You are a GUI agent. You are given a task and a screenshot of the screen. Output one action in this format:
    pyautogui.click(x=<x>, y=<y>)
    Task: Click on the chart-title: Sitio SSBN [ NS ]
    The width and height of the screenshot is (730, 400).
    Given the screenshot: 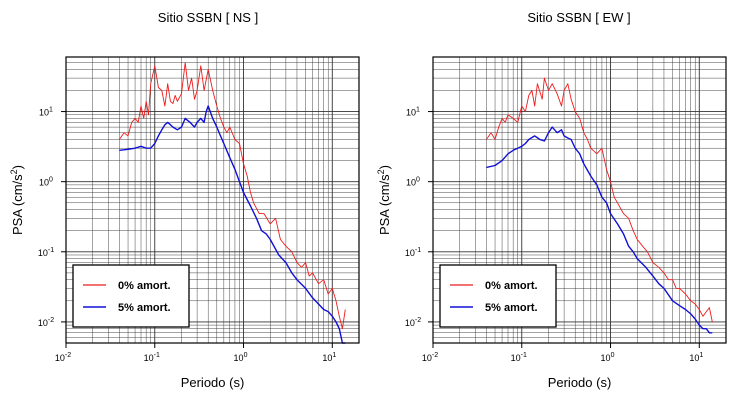 What is the action you would take?
    pyautogui.click(x=208, y=17)
    